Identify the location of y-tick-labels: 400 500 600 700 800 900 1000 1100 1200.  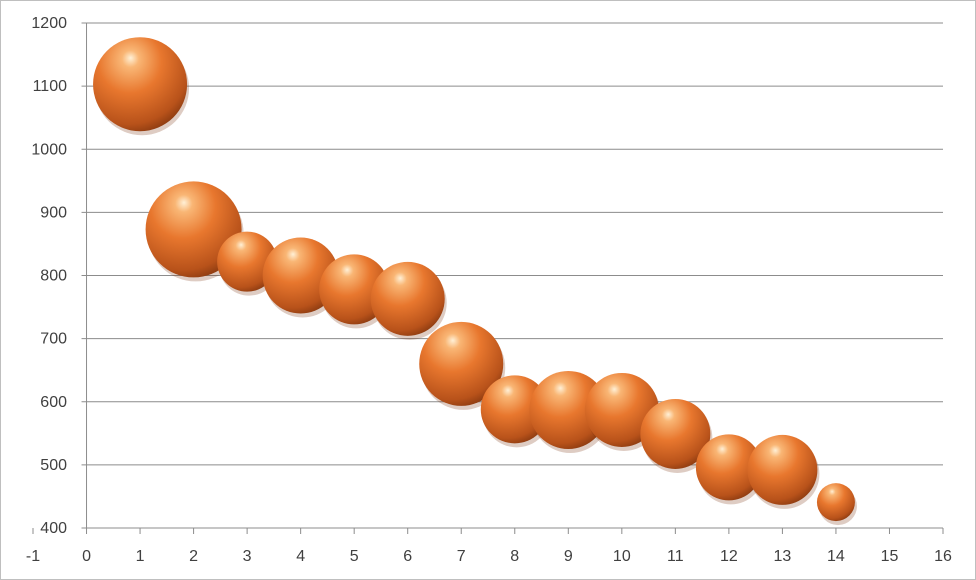
(49, 276).